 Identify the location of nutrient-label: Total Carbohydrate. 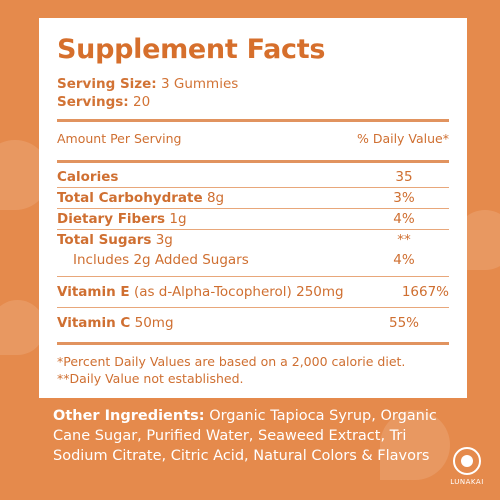
(130, 198).